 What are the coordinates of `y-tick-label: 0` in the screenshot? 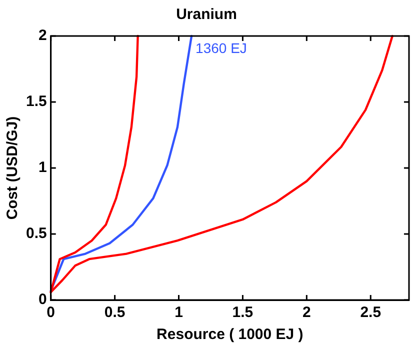 It's located at (42, 299).